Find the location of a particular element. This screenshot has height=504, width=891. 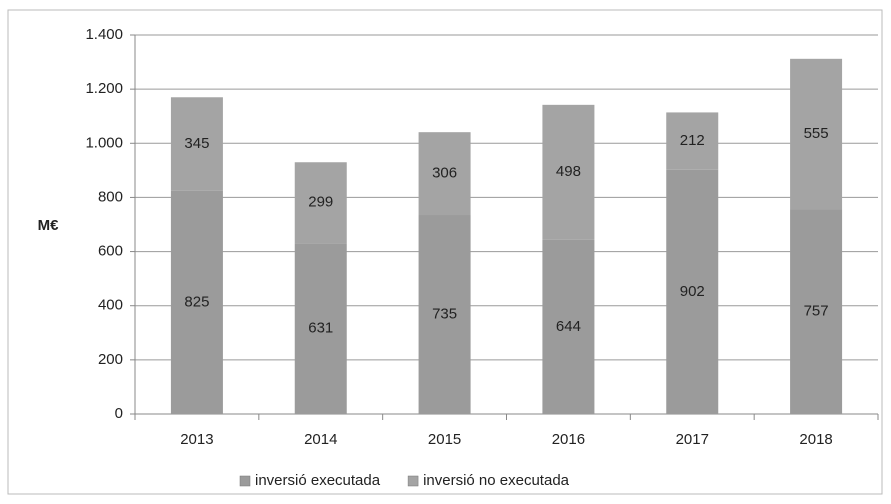

value-label: 735 is located at coordinates (444, 313).